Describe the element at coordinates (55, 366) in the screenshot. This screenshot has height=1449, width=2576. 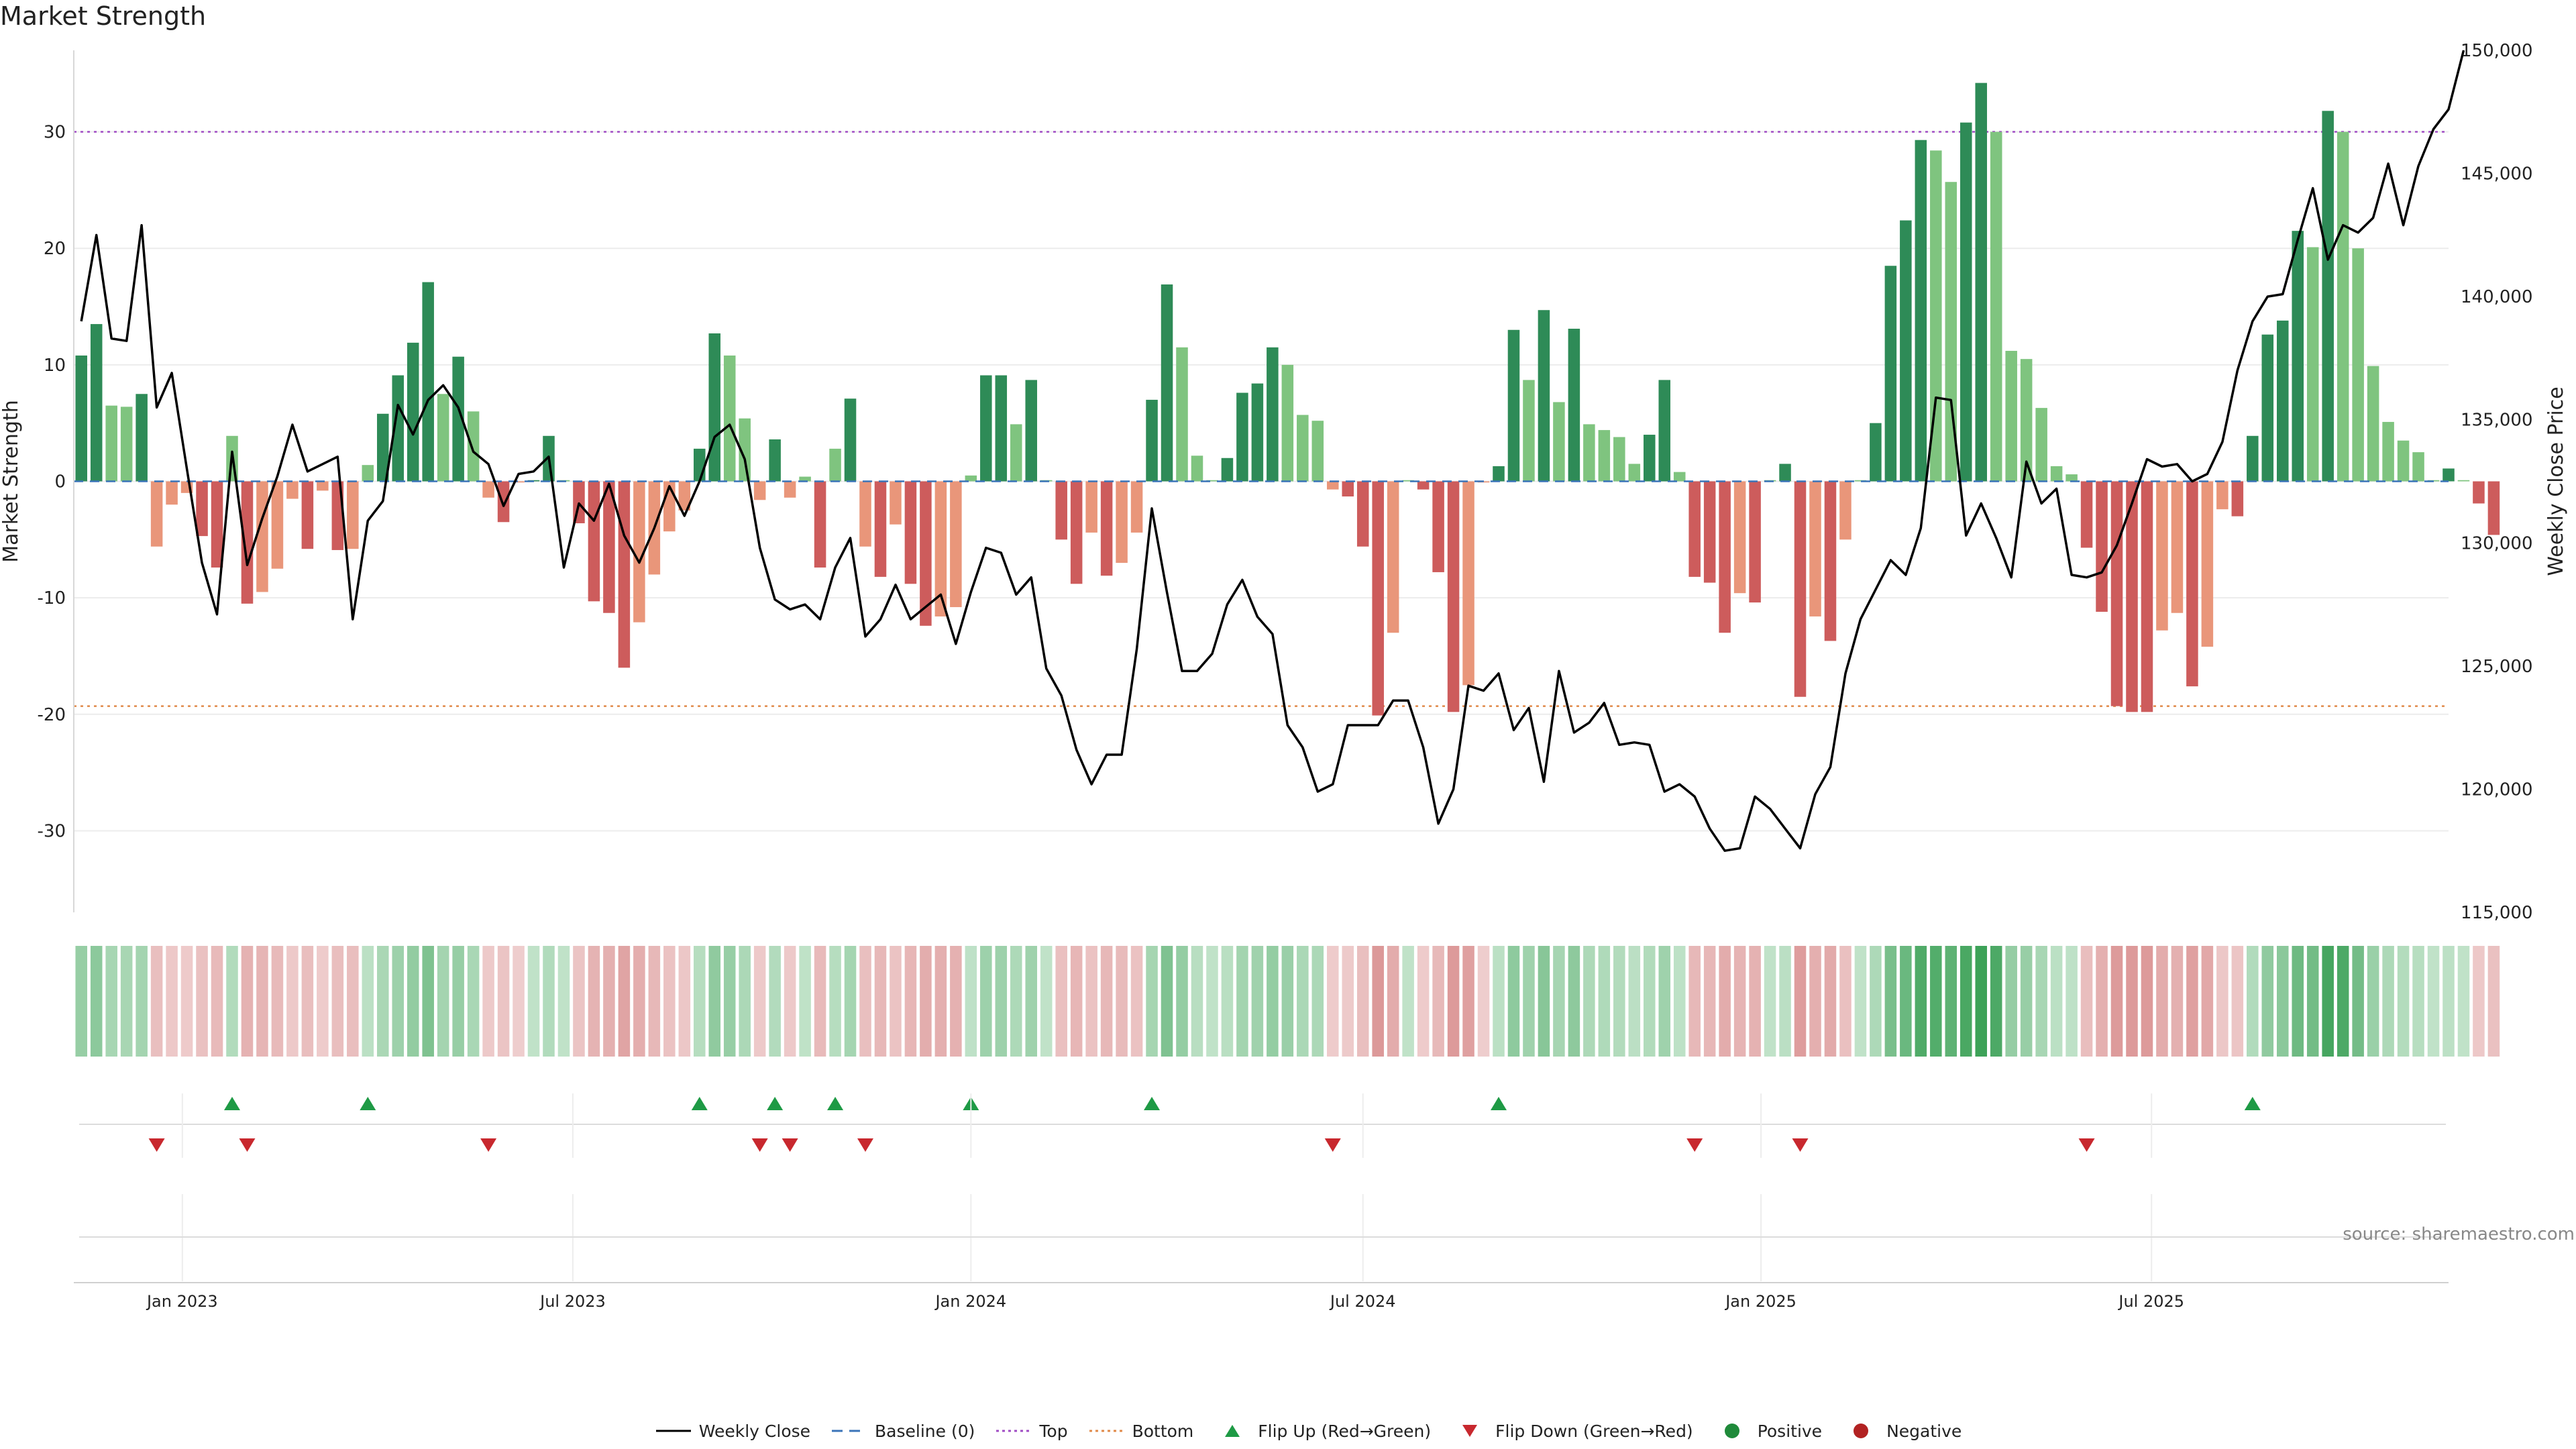
I see `left-tick-label: 10` at that location.